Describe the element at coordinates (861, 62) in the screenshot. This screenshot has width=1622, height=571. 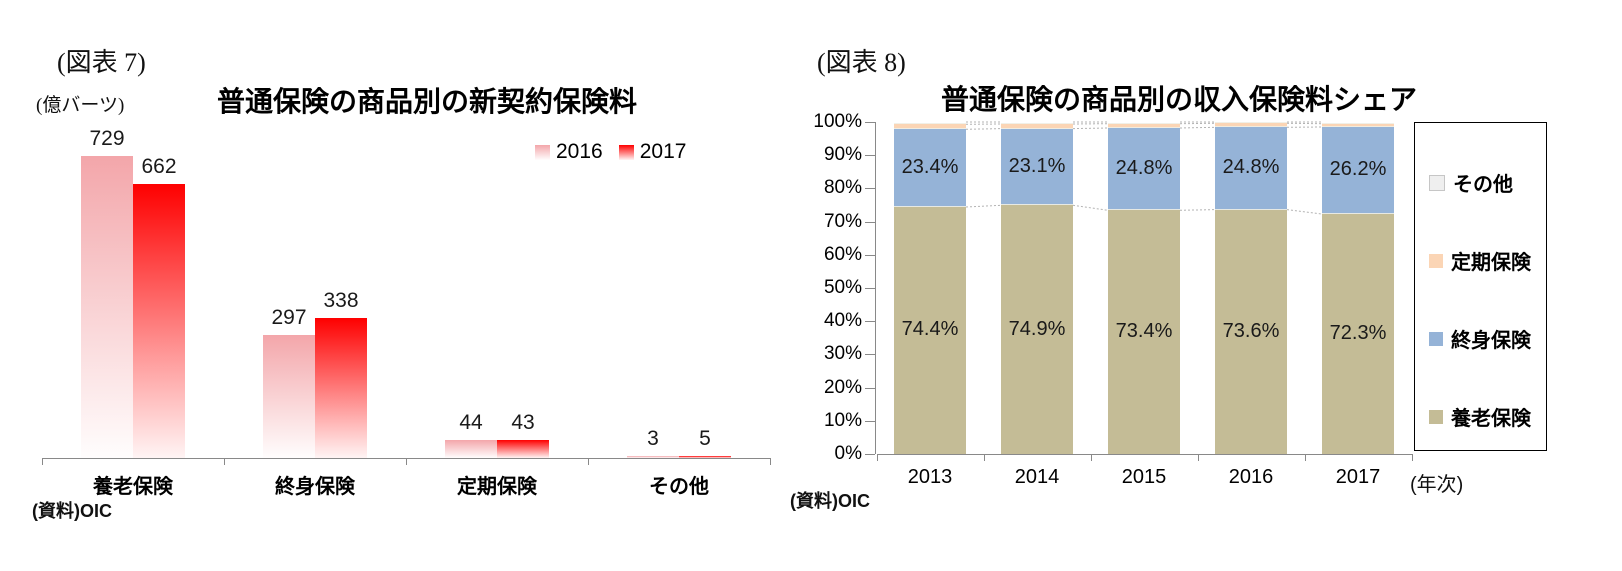
I see `fig8-figure-label: (図表 8)` at that location.